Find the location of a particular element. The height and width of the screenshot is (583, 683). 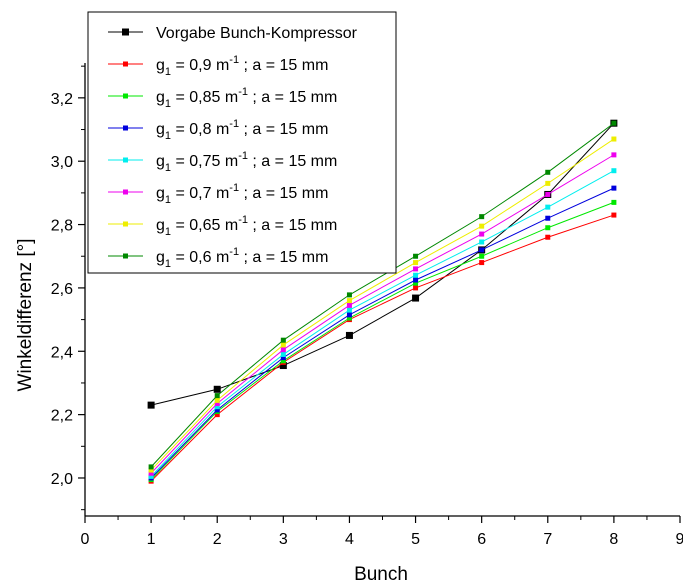

legend-item: g1 = 0,9 m-1 ; a = 15 mm is located at coordinates (218, 66).